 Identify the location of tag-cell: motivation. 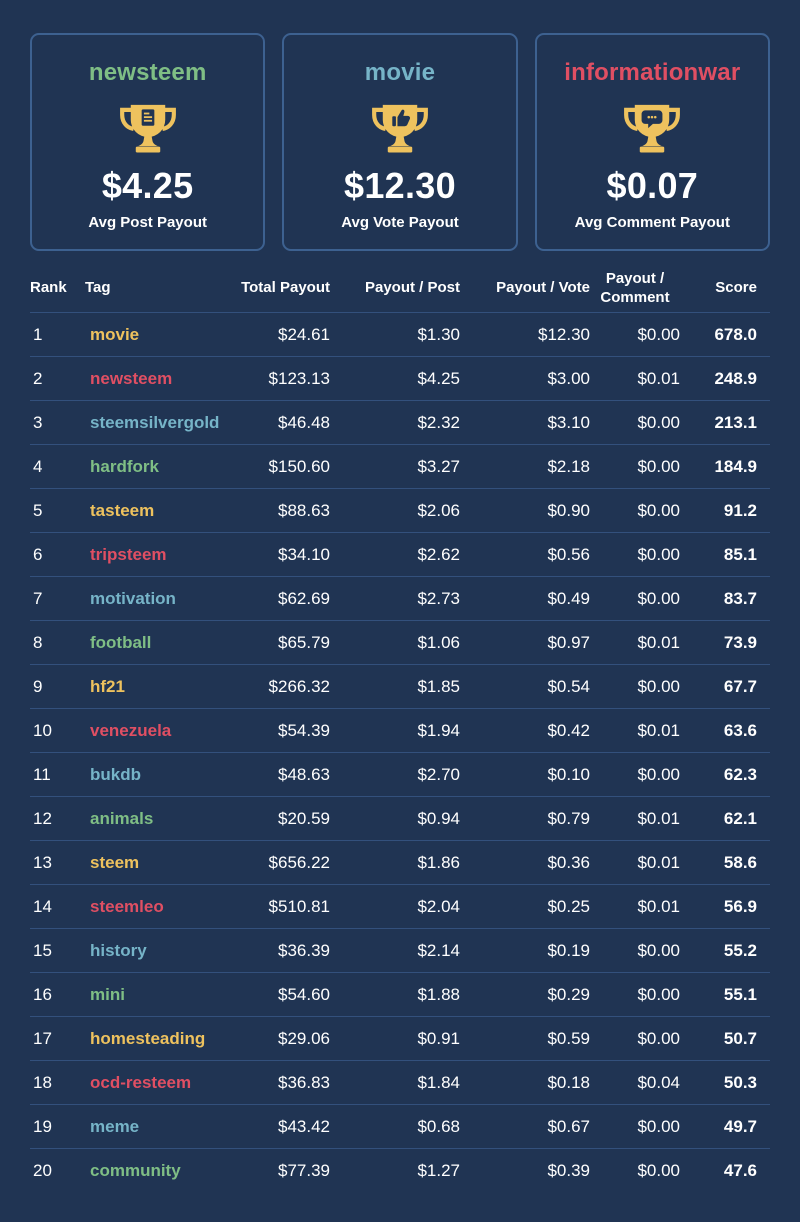
(133, 598).